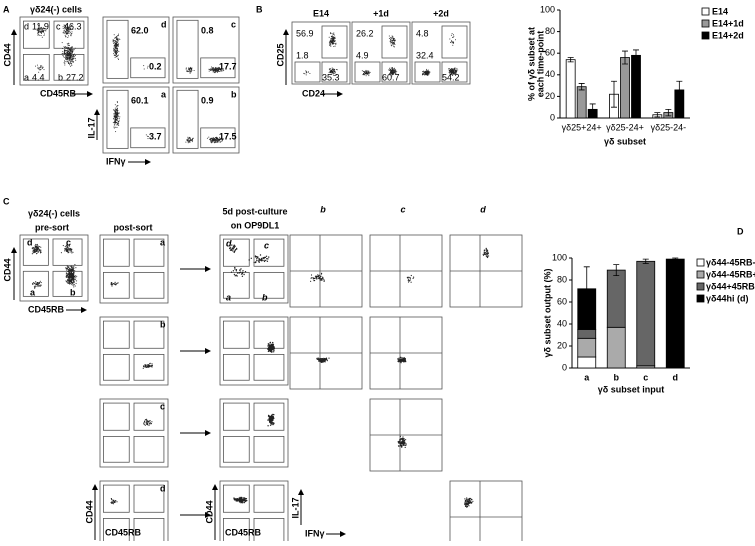 The image size is (755, 546). What do you see at coordinates (58, 26) in the screenshot?
I see `label: c` at bounding box center [58, 26].